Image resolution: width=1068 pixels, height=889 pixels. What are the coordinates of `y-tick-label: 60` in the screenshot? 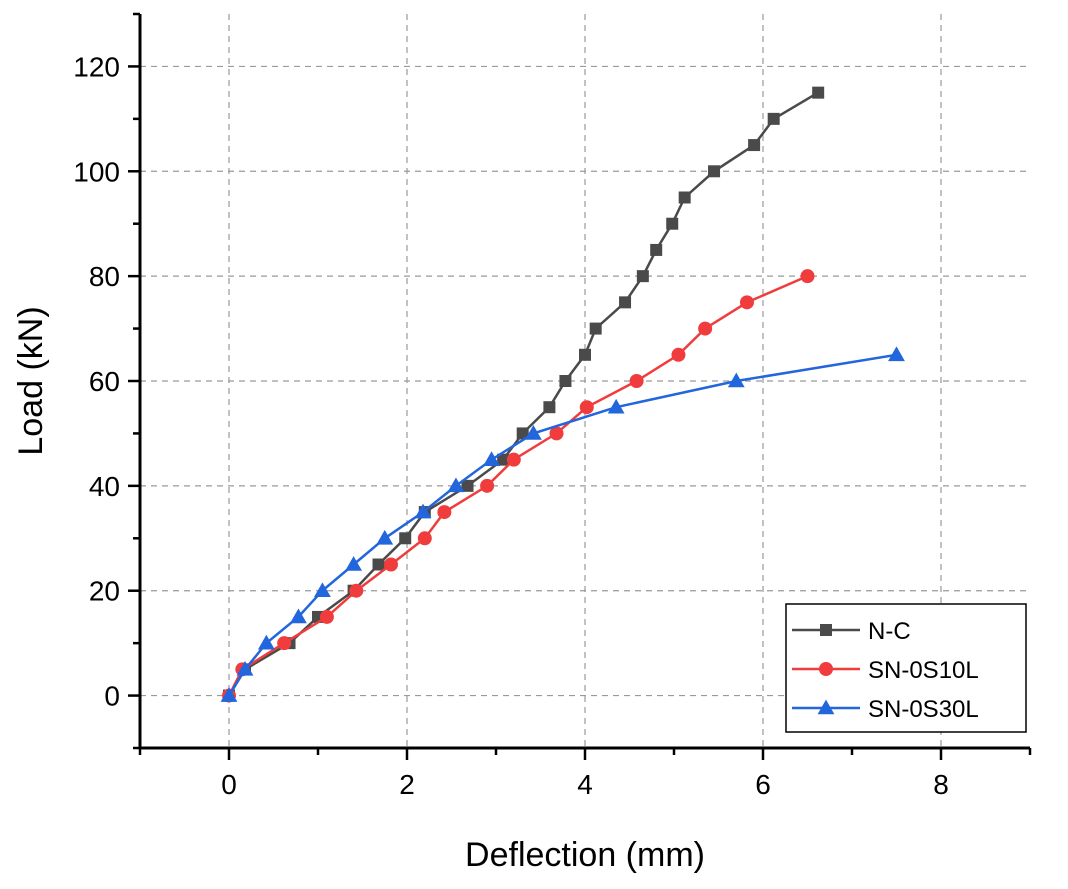 It's located at (104, 381).